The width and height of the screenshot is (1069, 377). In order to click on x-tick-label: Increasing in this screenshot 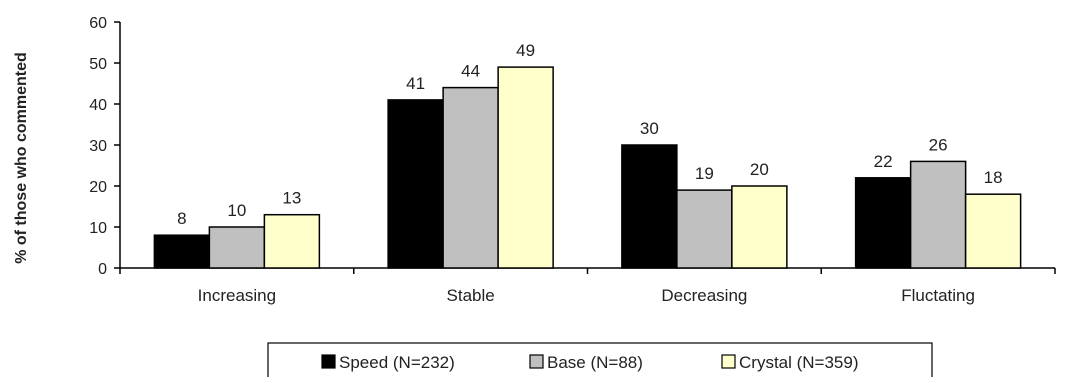, I will do `click(237, 295)`.